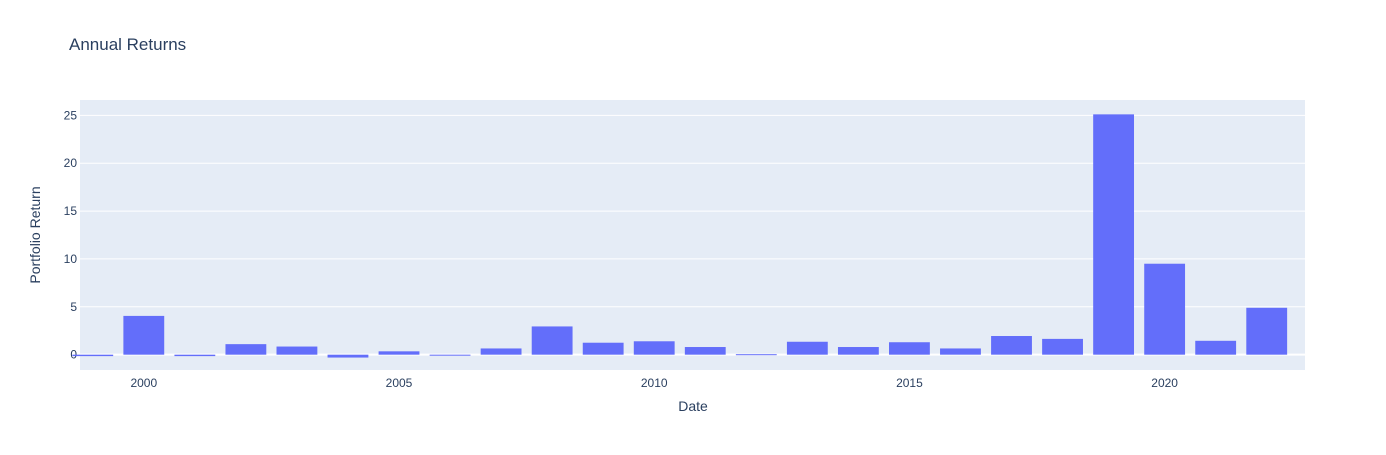 The height and width of the screenshot is (455, 1386). What do you see at coordinates (246, 349) in the screenshot?
I see `bar-2002` at bounding box center [246, 349].